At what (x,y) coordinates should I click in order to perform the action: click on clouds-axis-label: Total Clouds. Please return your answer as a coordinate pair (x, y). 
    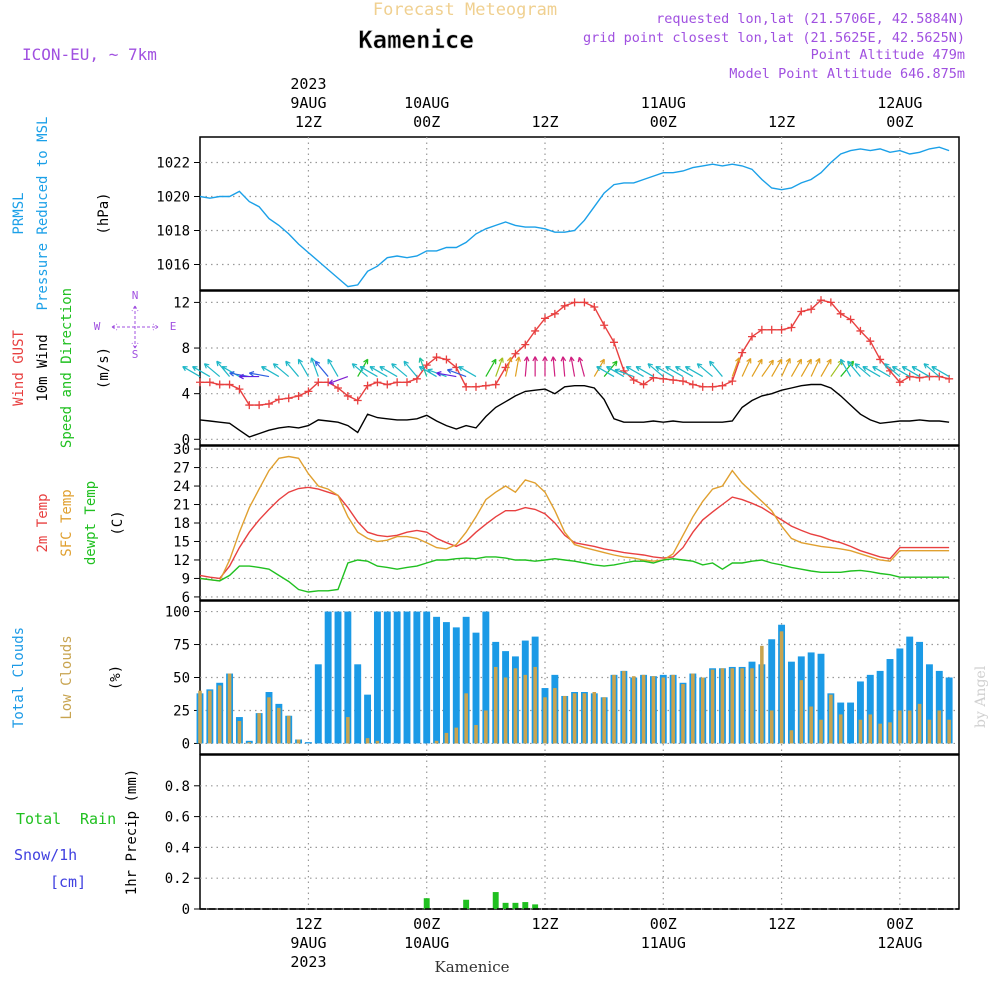
    Looking at the image, I should click on (19, 677).